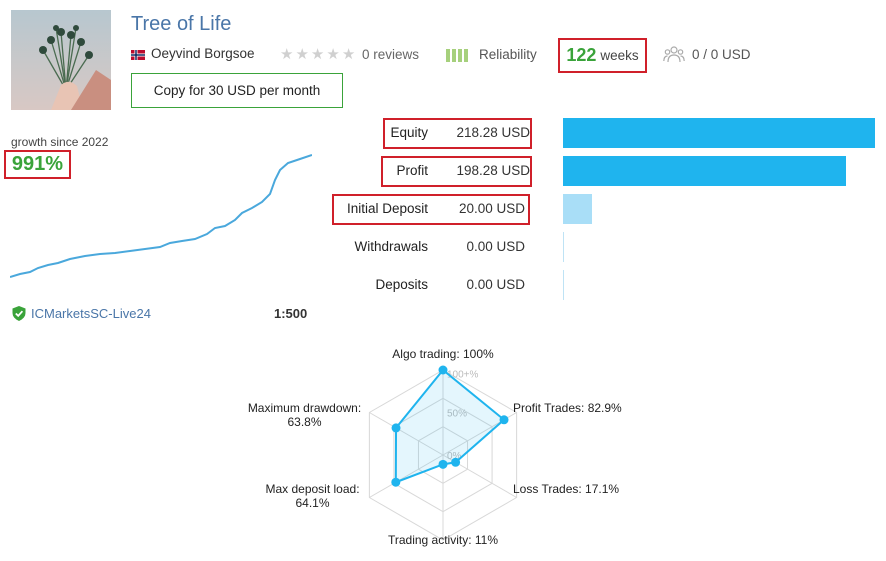  I want to click on avatar-image, so click(61, 60).